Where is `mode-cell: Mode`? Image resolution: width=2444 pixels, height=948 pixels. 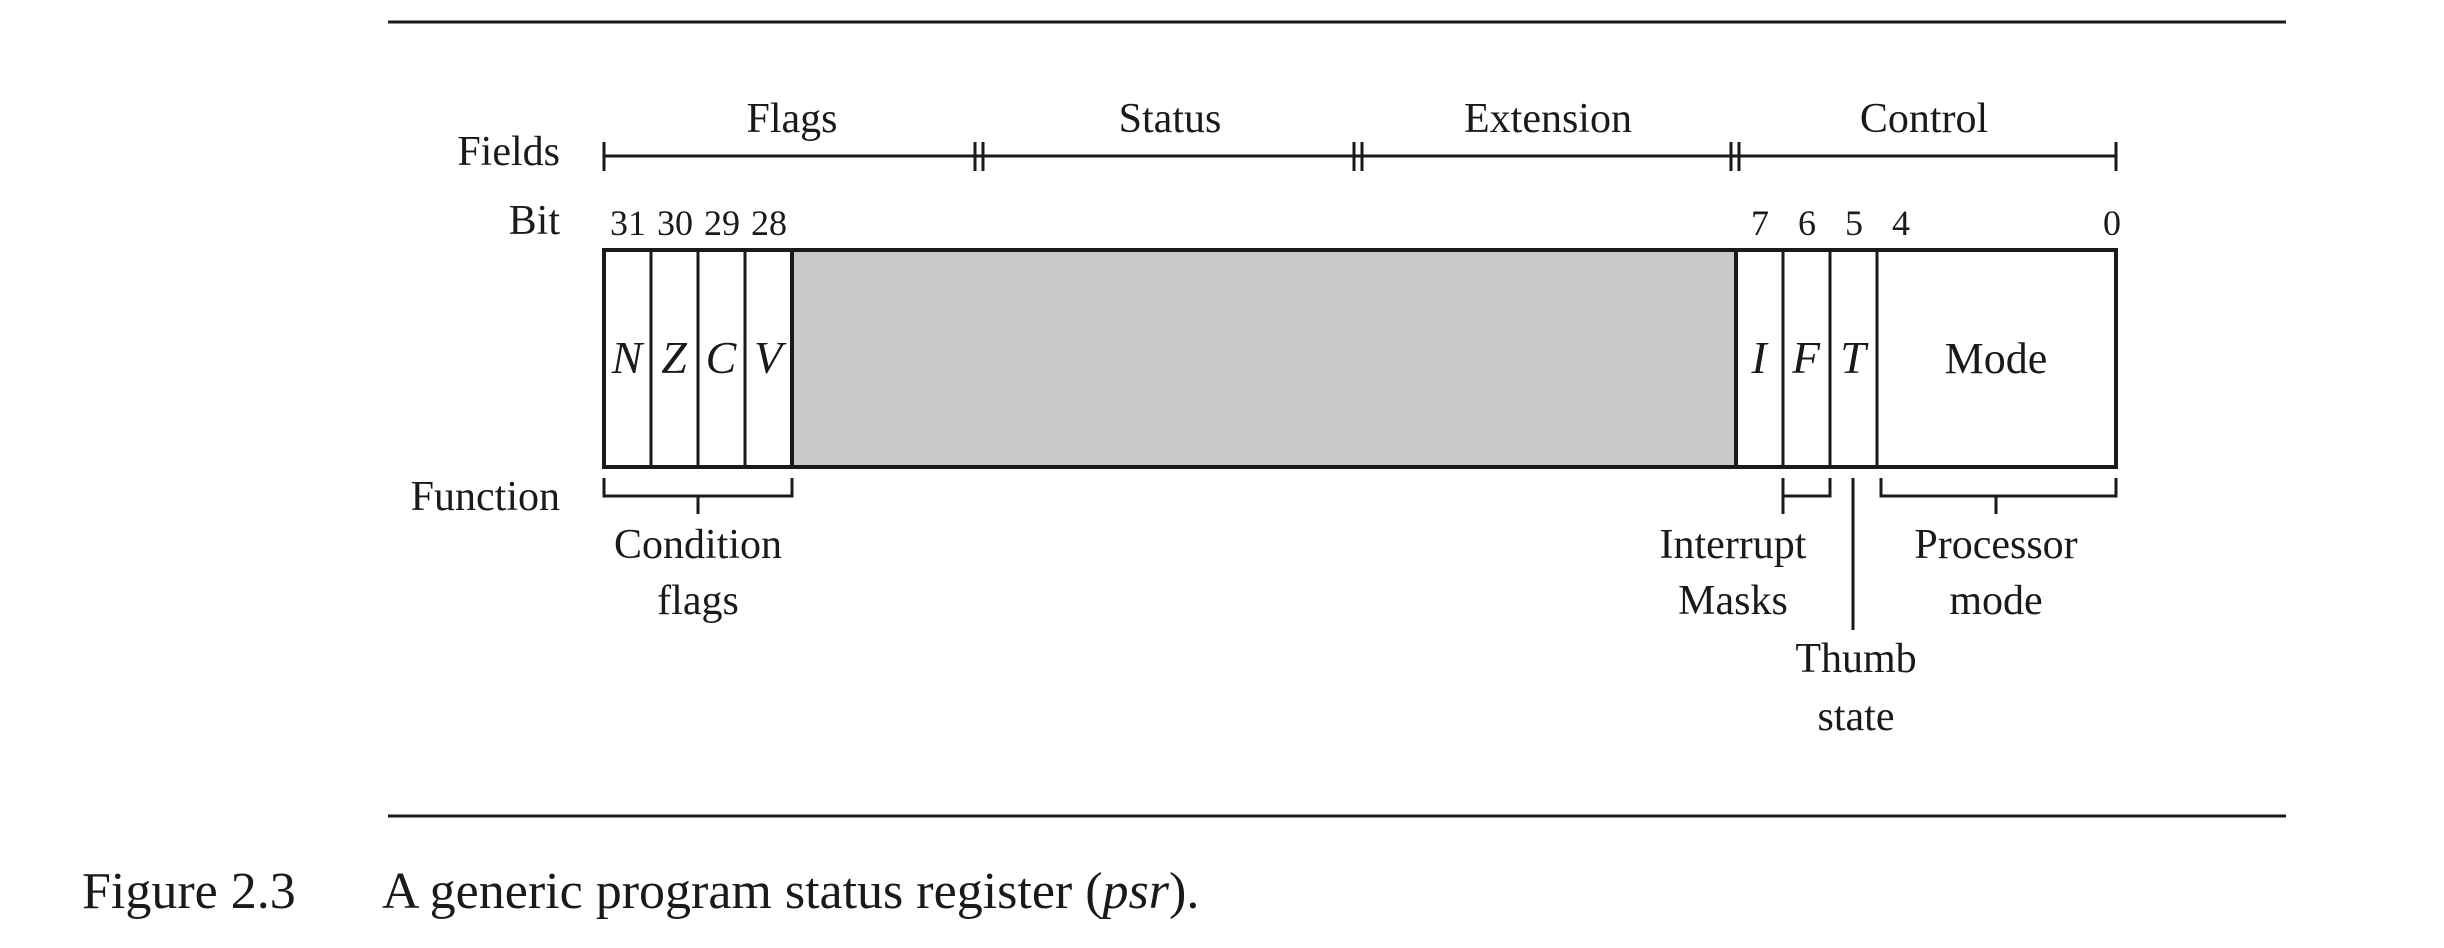 mode-cell: Mode is located at coordinates (1996, 358).